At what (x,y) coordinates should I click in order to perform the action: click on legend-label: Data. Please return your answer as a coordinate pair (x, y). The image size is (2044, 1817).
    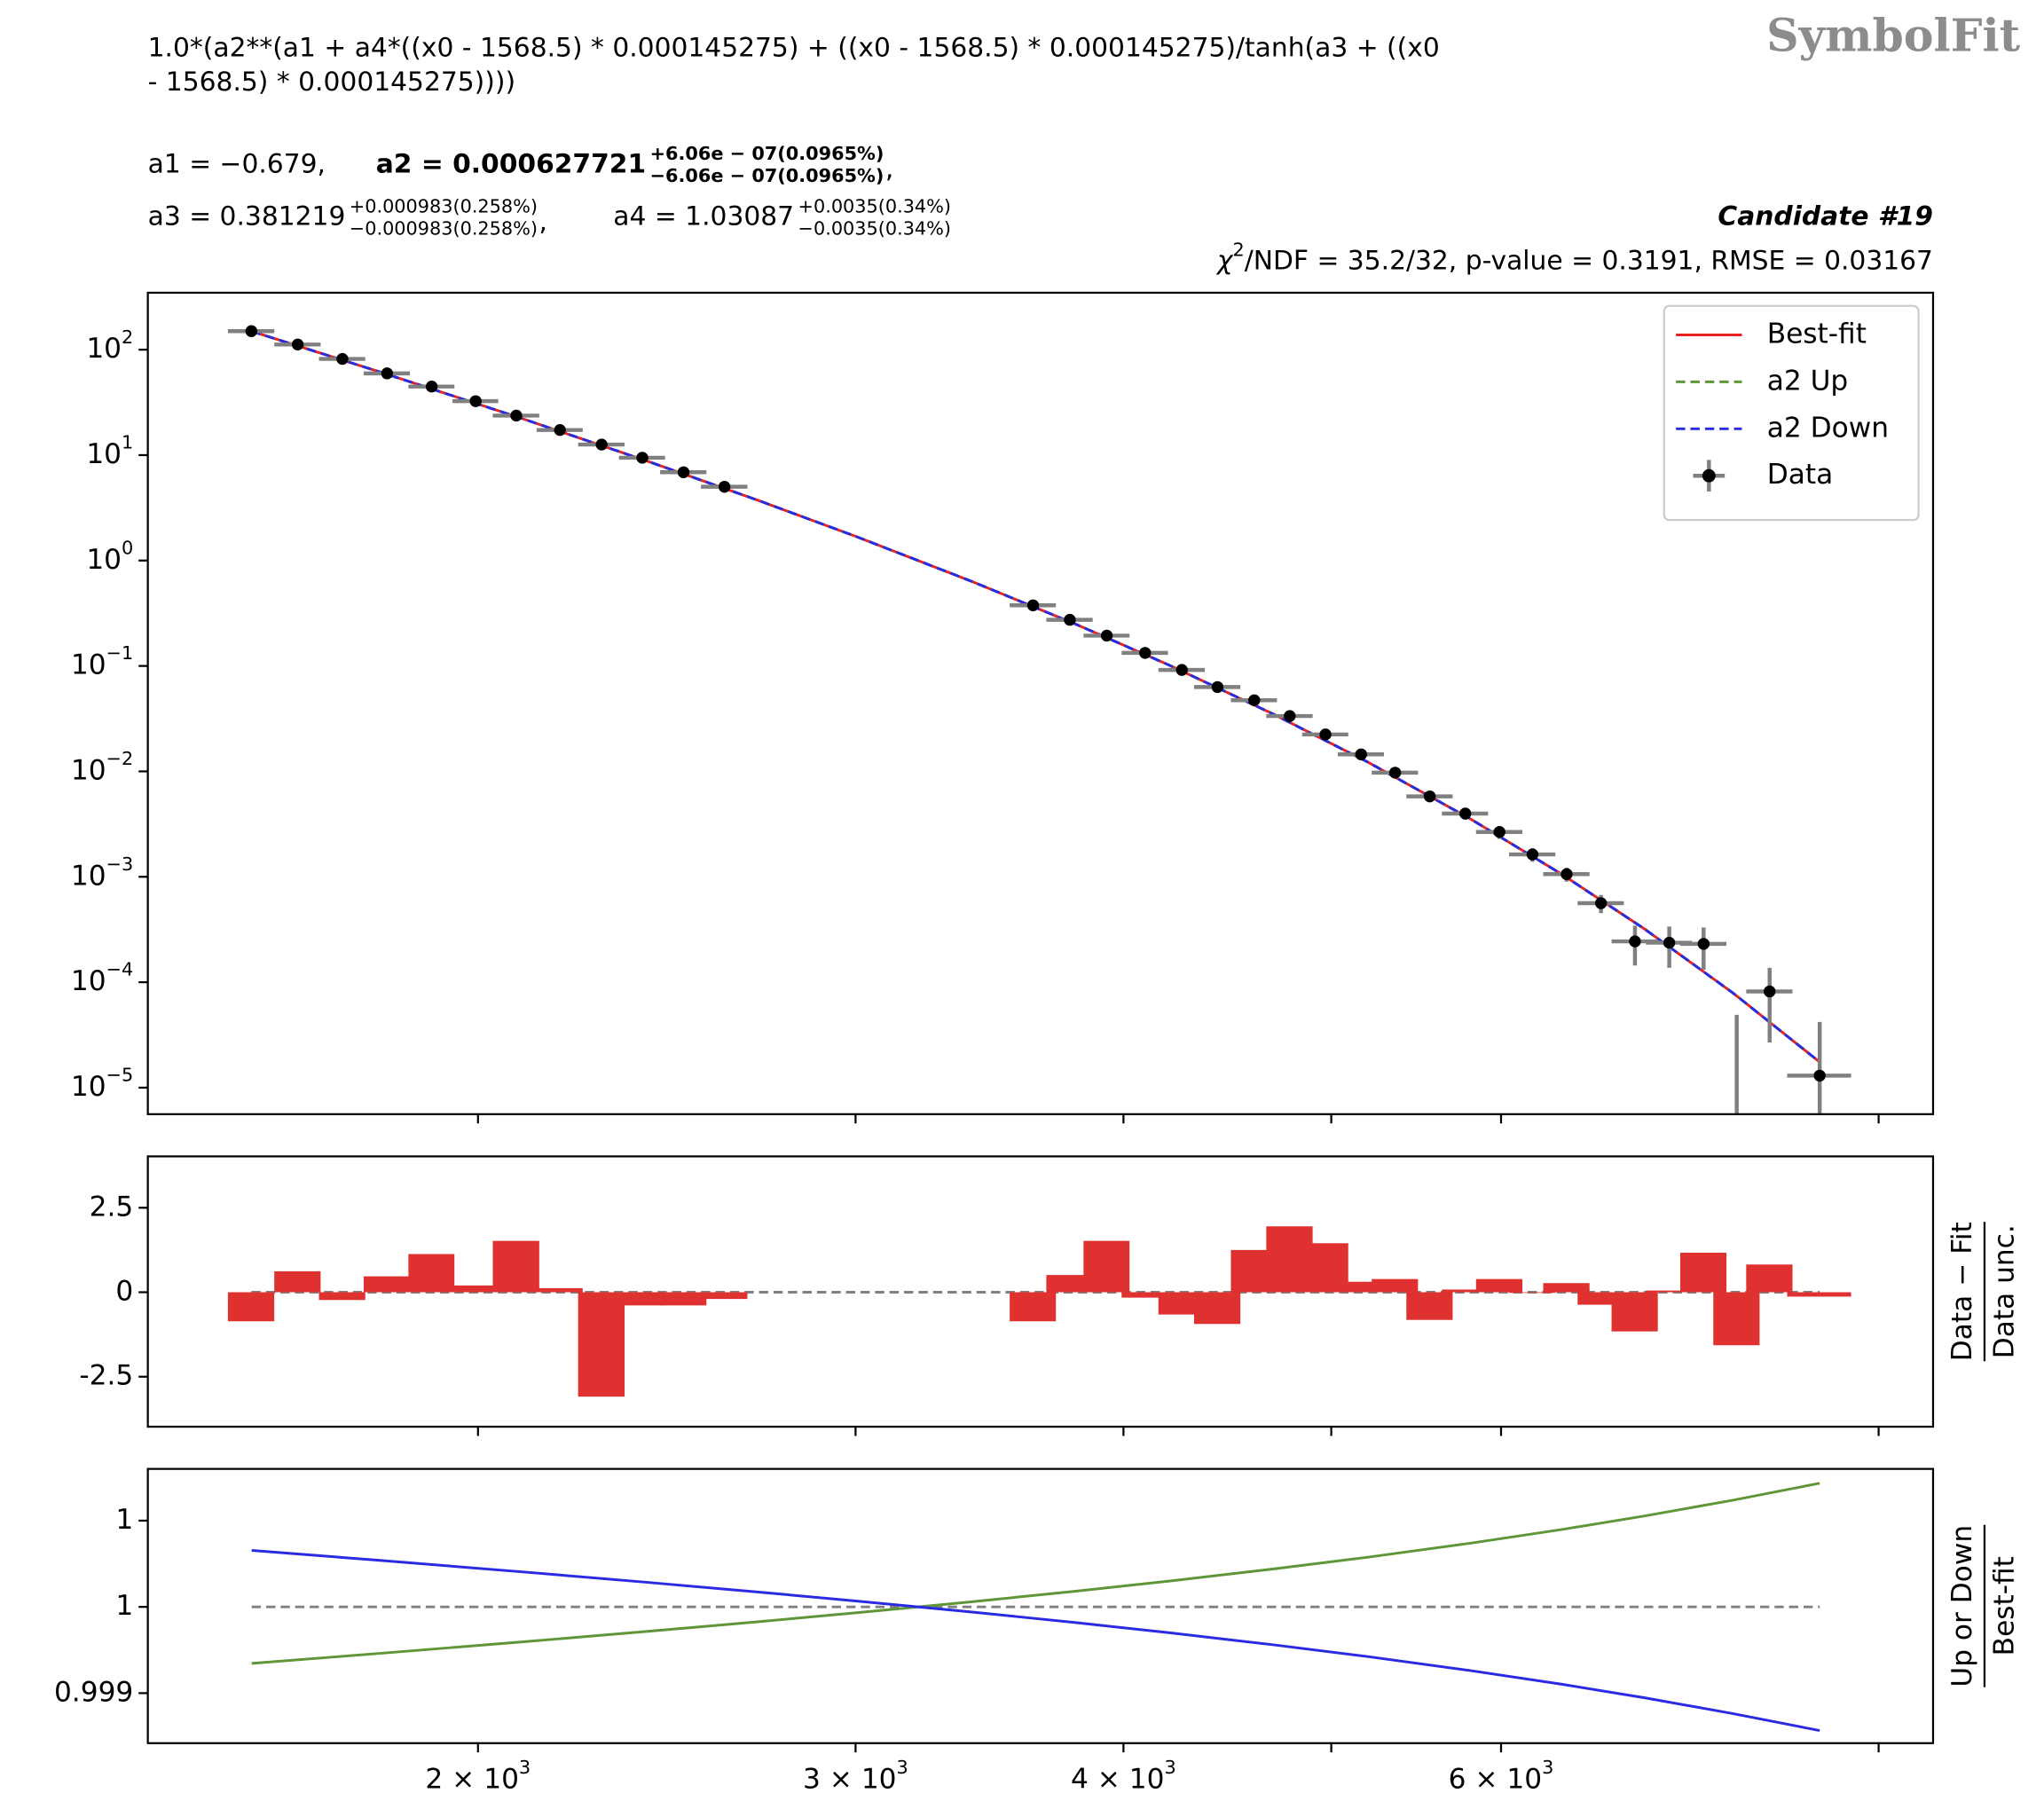
    Looking at the image, I should click on (1800, 475).